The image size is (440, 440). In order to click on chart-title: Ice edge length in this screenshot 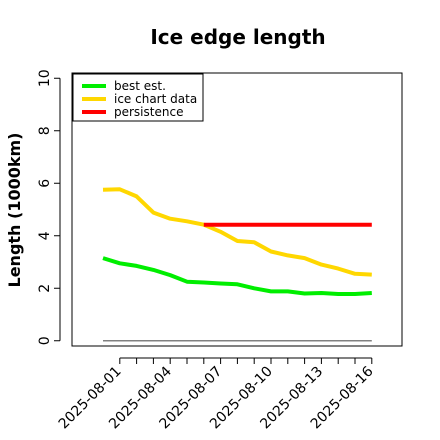, I will do `click(237, 37)`.